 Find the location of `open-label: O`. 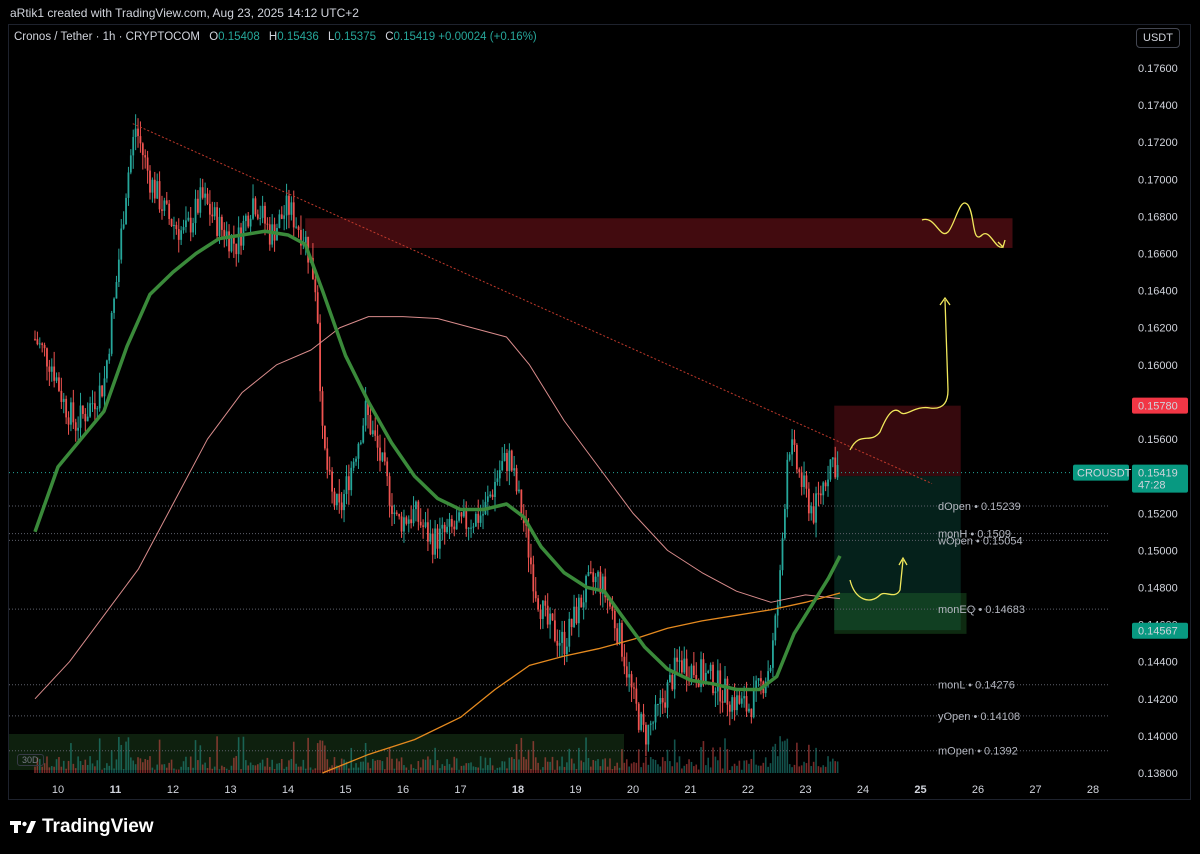

open-label: O is located at coordinates (214, 37).